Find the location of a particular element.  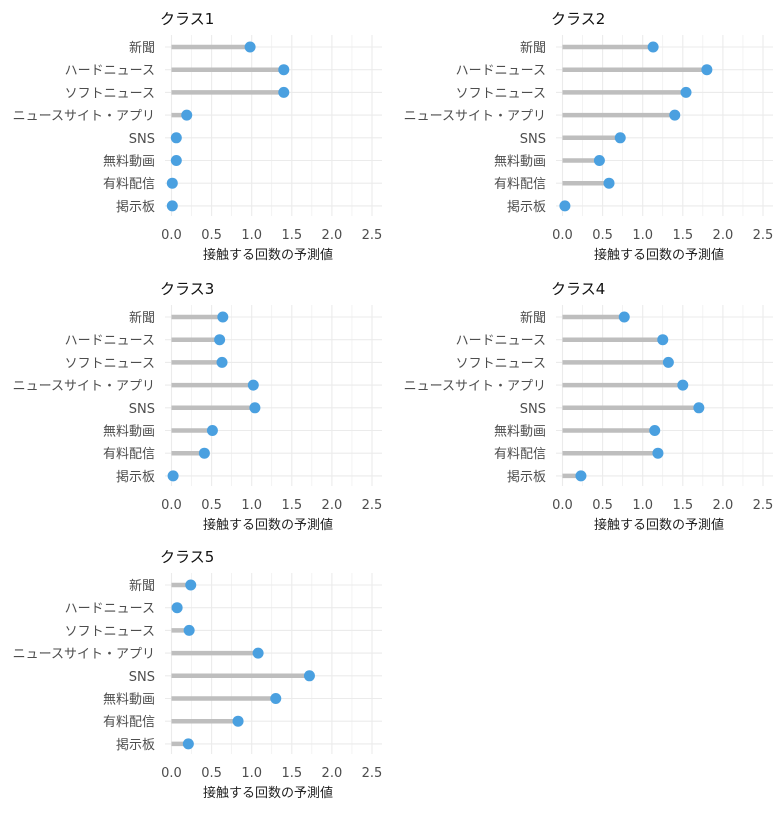

panel-title: クラス2 is located at coordinates (578, 19).